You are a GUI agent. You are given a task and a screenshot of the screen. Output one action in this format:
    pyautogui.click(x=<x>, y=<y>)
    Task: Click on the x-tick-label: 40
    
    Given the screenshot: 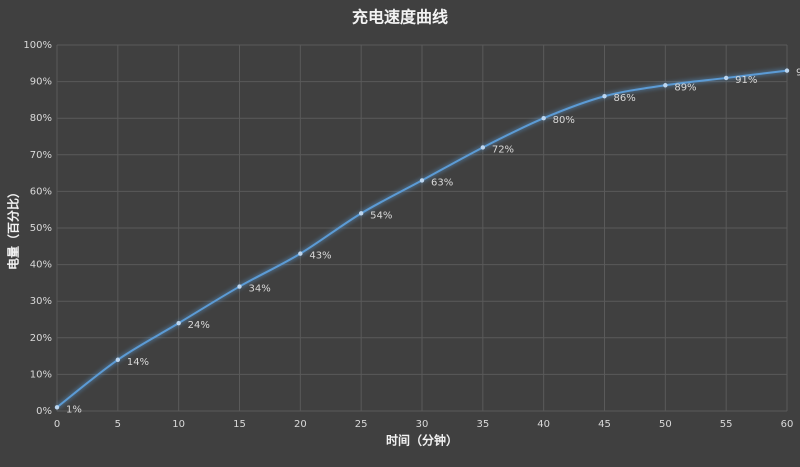 What is the action you would take?
    pyautogui.click(x=543, y=424)
    